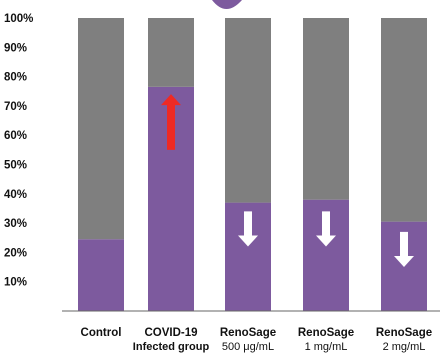 This screenshot has height=353, width=440. Describe the element at coordinates (15, 224) in the screenshot. I see `y-tick-label: 30%` at that location.